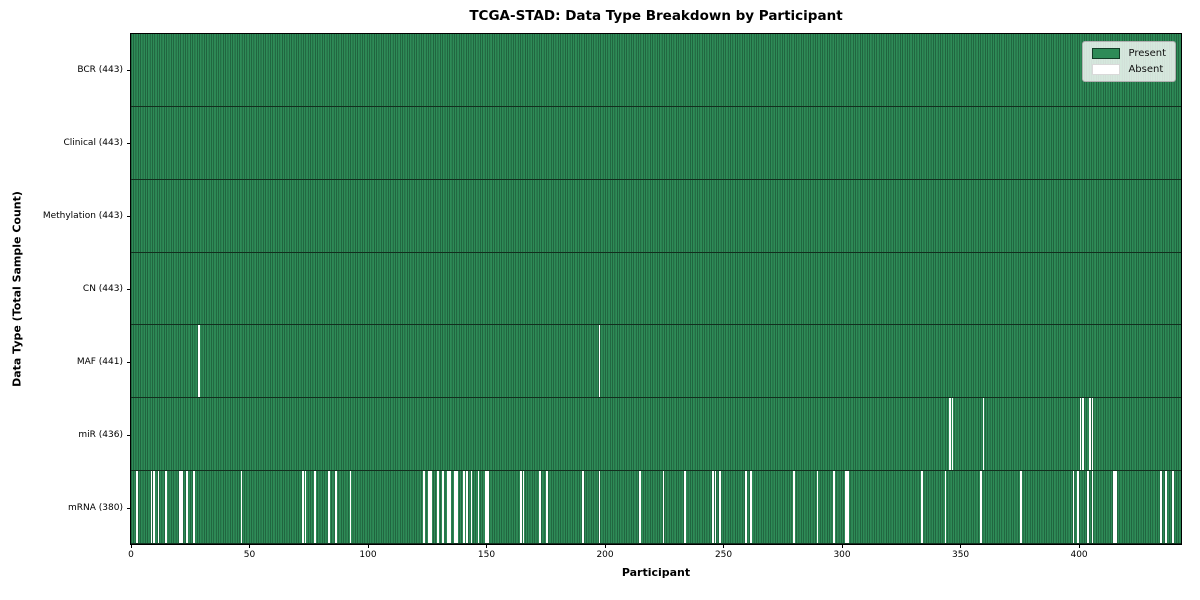 This screenshot has width=1200, height=600. What do you see at coordinates (656, 289) in the screenshot?
I see `heatmap-row-CN` at bounding box center [656, 289].